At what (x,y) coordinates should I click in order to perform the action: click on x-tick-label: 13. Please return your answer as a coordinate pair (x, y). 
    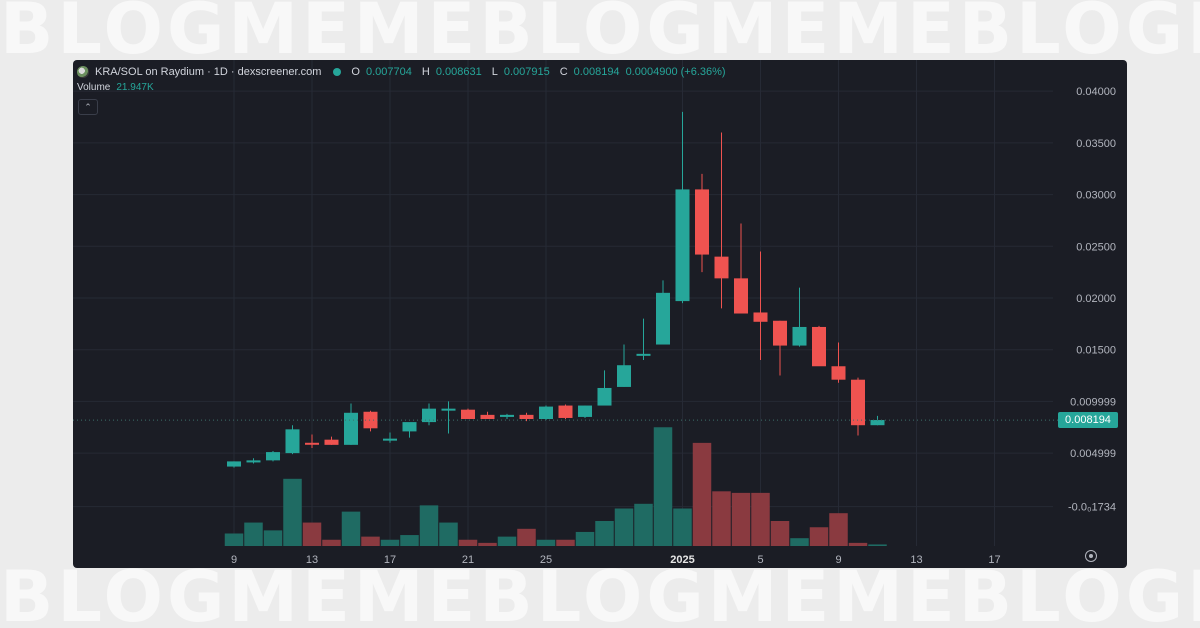
    Looking at the image, I should click on (312, 560).